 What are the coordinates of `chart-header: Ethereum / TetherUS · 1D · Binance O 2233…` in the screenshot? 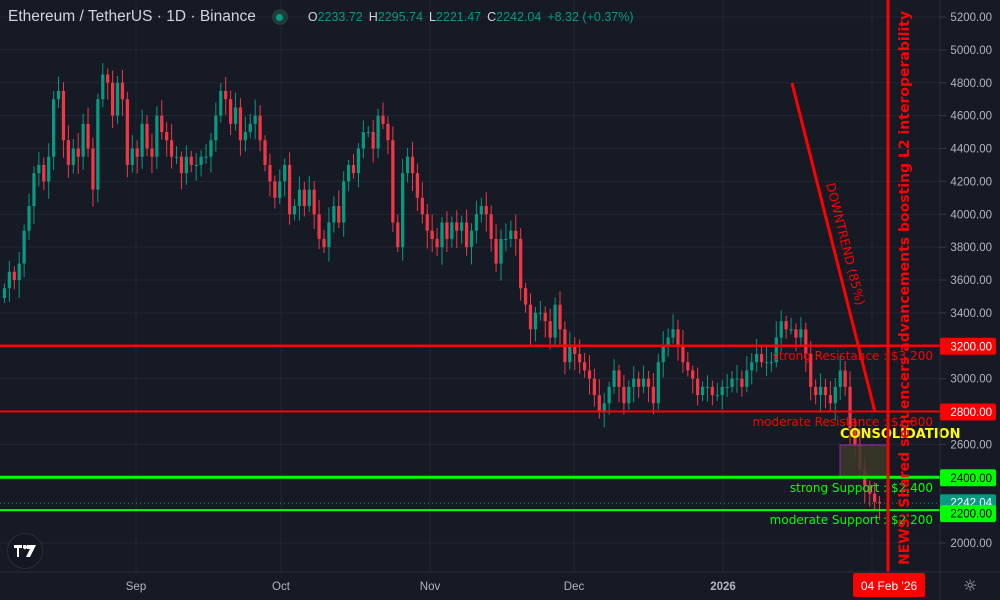 It's located at (321, 17).